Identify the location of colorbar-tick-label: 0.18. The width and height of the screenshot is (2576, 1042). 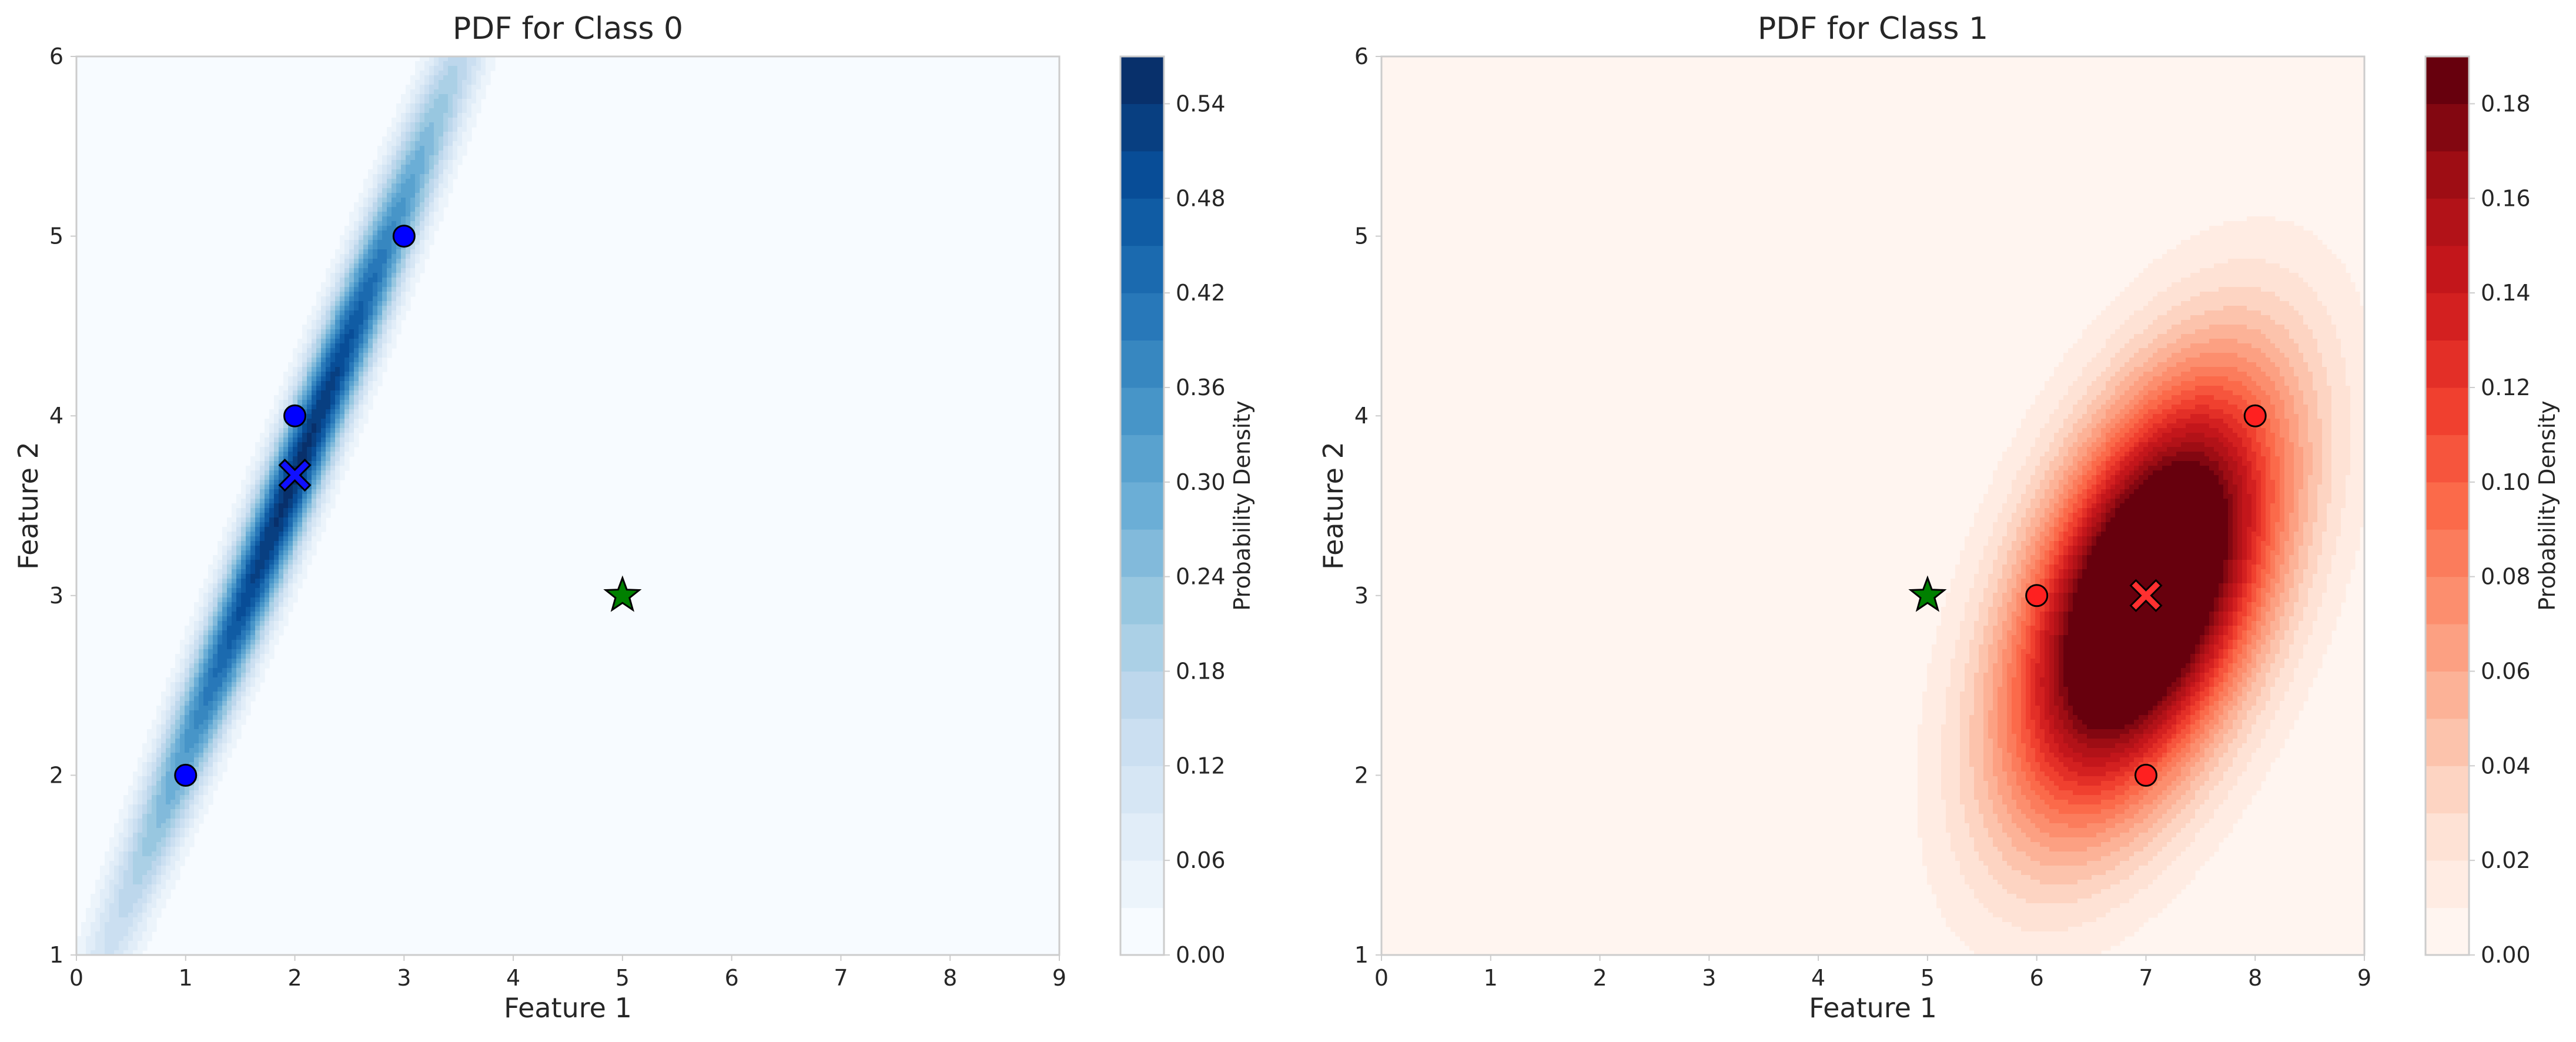
(1201, 671).